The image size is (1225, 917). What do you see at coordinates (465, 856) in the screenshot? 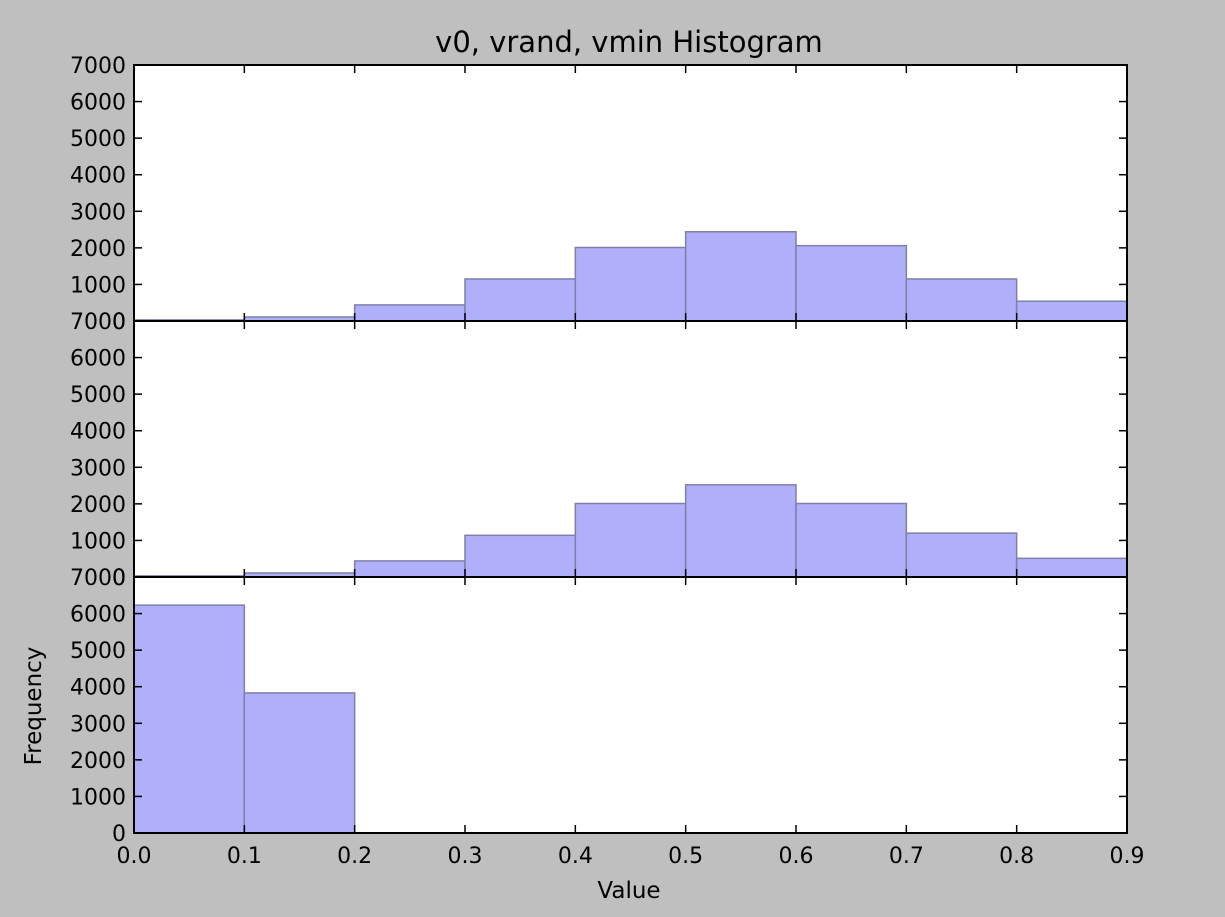
I see `x-tick-label: 0.3` at bounding box center [465, 856].